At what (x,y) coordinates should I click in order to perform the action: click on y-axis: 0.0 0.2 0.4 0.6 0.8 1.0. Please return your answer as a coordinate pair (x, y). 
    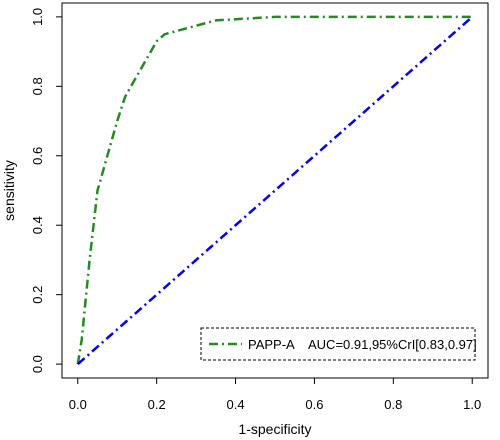
    Looking at the image, I should click on (46, 190).